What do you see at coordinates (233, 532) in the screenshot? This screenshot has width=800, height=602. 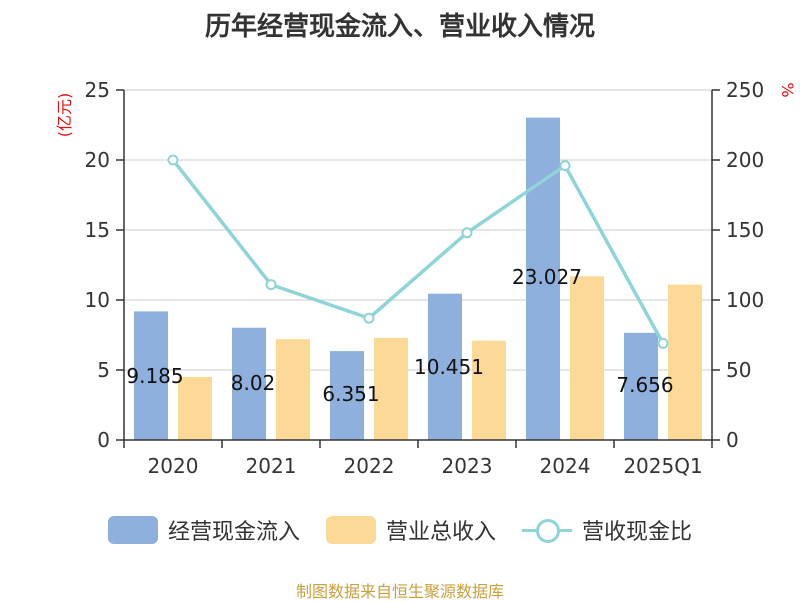 I see `legend-label-cash-inflow: 经营现金流入` at bounding box center [233, 532].